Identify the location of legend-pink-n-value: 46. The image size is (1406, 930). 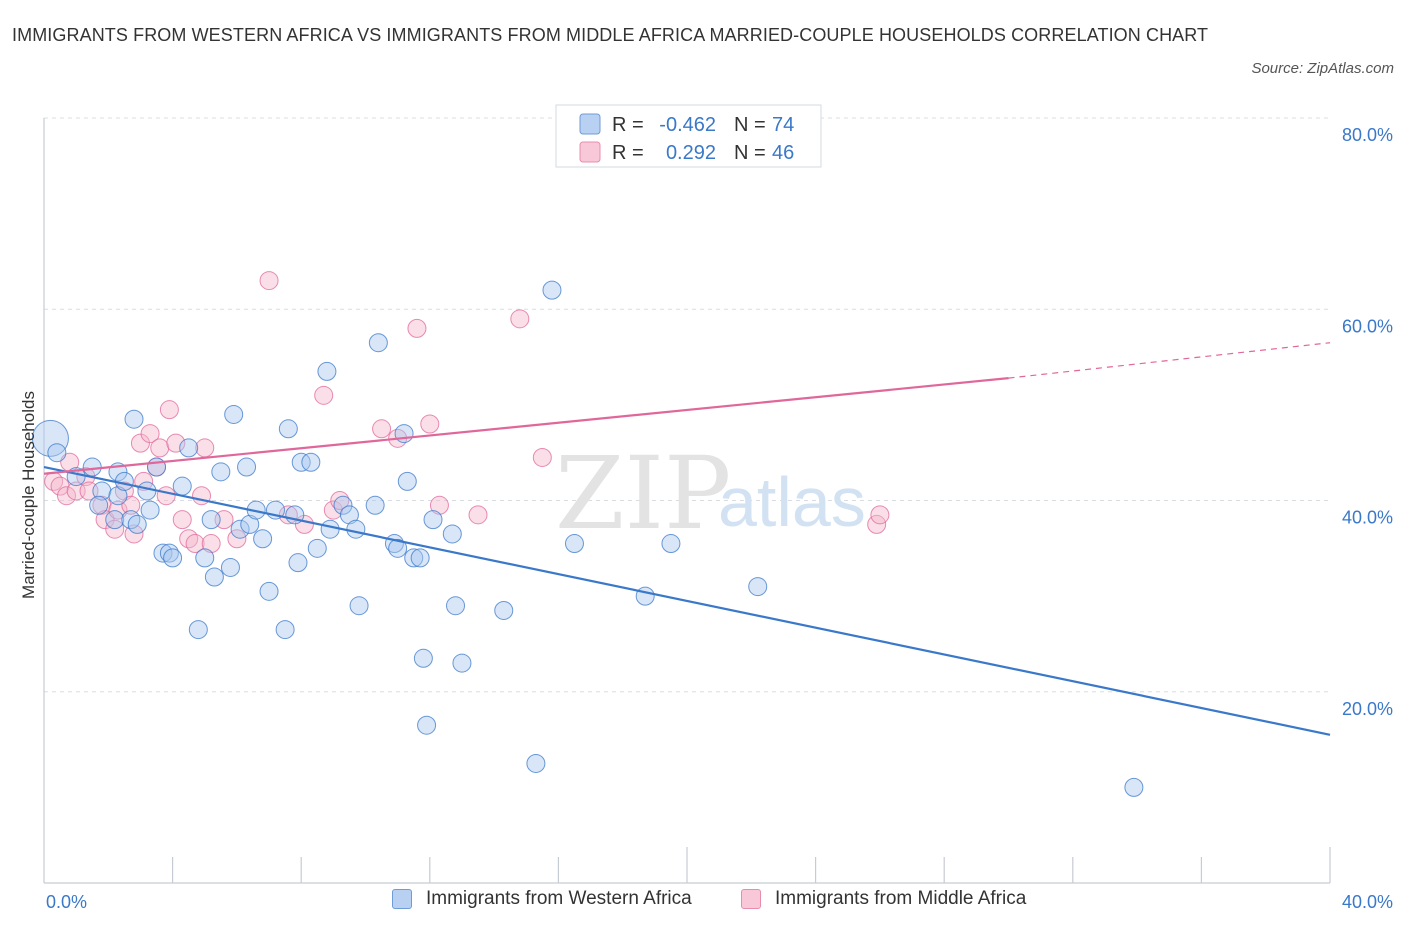
(783, 153).